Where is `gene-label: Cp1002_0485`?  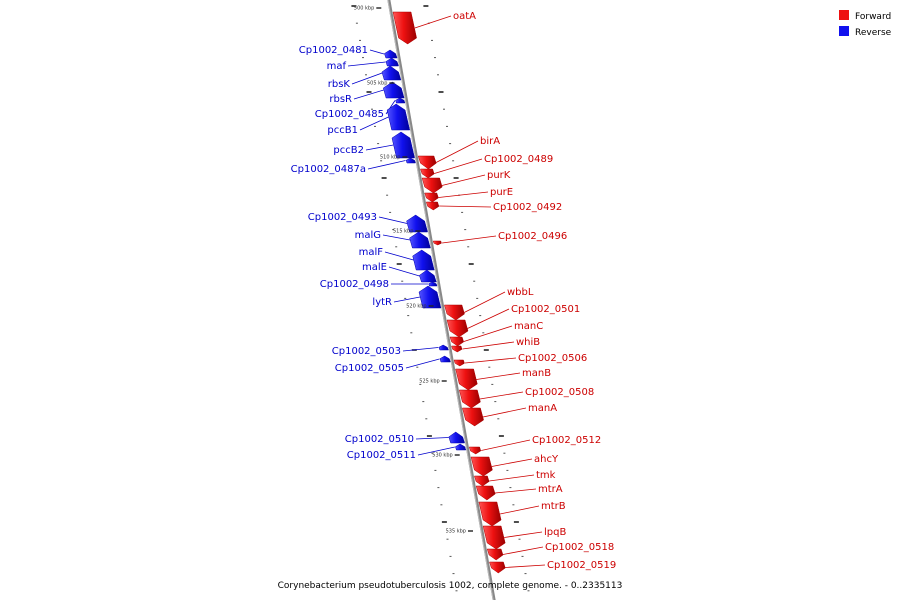
gene-label: Cp1002_0485 is located at coordinates (349, 114).